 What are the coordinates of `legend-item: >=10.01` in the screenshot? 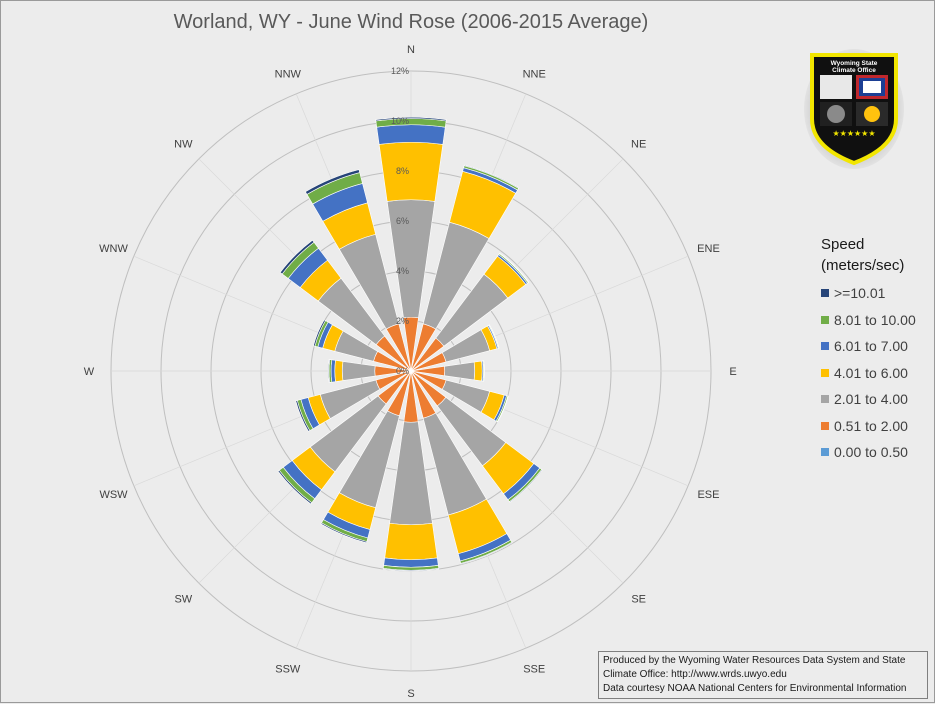 It's located at (876, 293).